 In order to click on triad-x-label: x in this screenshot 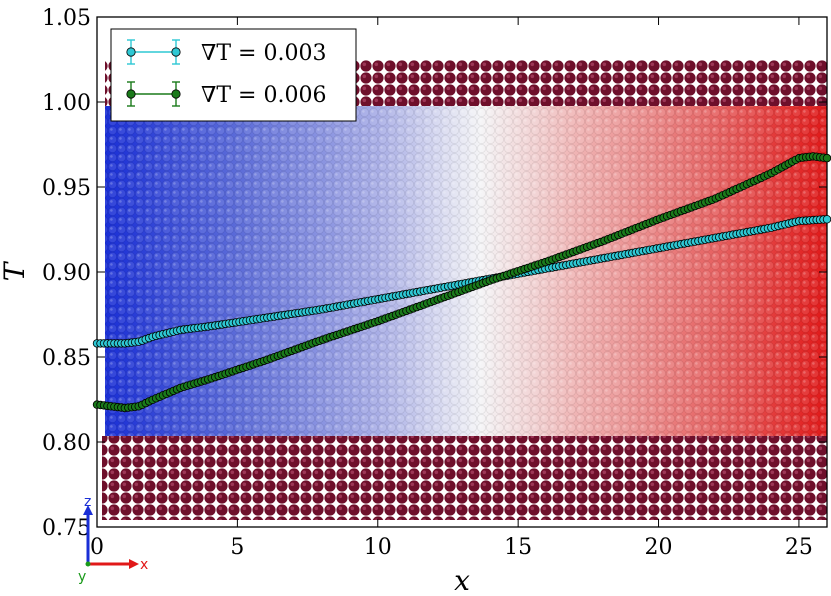, I will do `click(144, 565)`.